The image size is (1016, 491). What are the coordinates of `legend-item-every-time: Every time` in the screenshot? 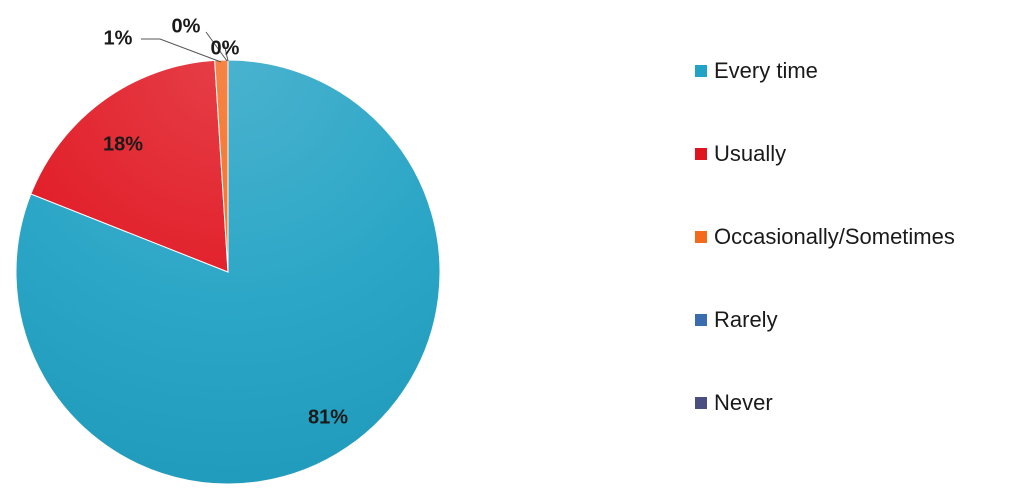 It's located at (756, 71).